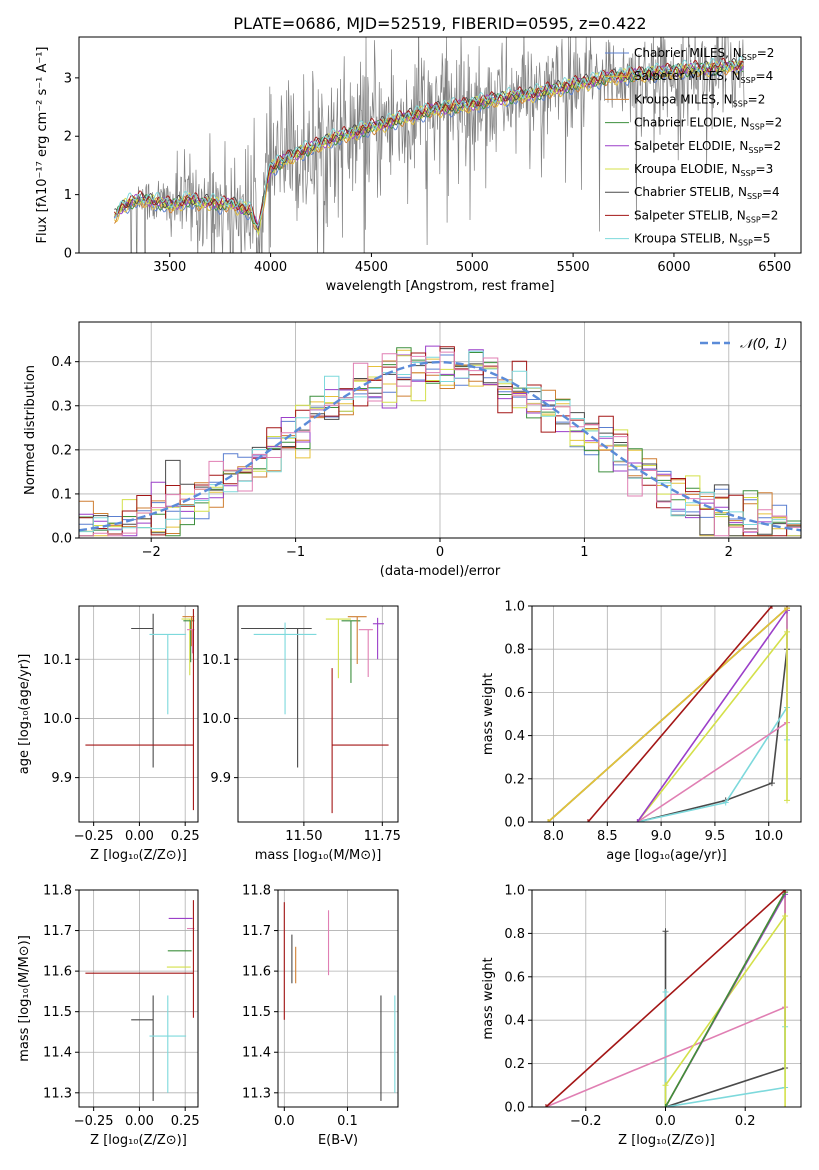 The height and width of the screenshot is (1170, 819). Describe the element at coordinates (61, 539) in the screenshot. I see `residuals-ytick-label: 0.0` at that location.